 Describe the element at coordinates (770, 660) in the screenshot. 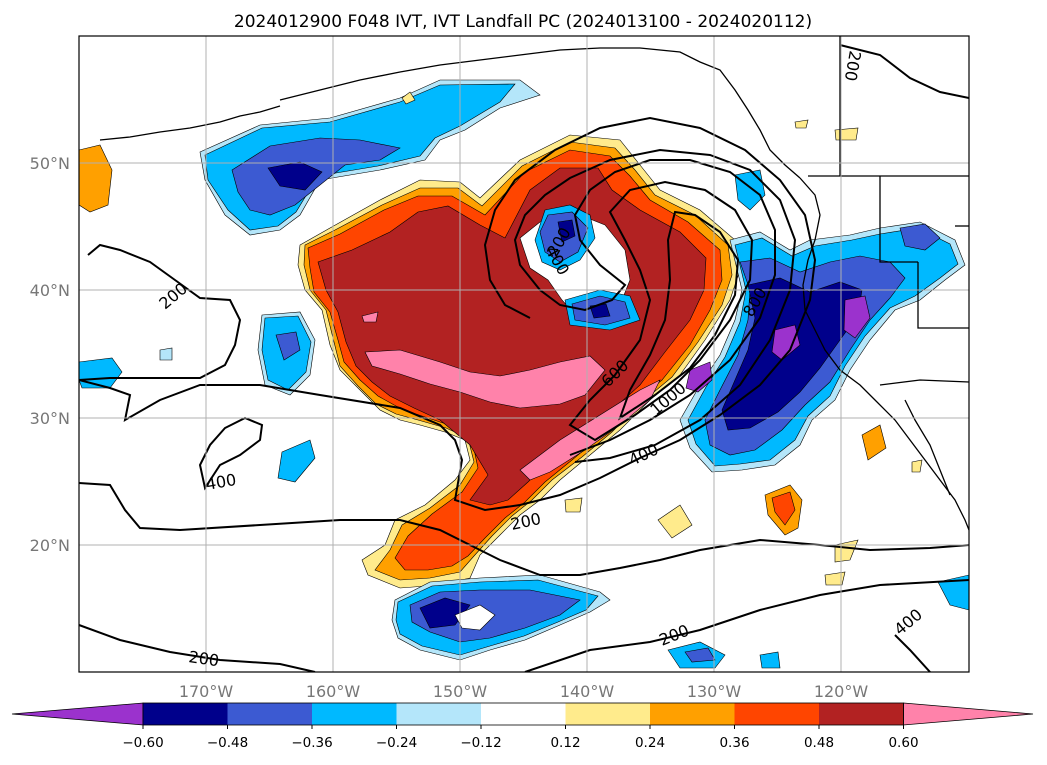

I see `fill-cyan-s4` at that location.